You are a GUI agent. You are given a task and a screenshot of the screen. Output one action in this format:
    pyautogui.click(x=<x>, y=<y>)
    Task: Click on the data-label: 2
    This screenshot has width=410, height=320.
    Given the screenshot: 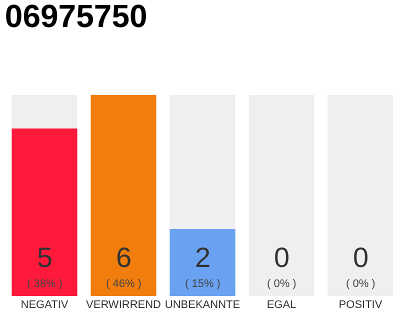 What is the action you would take?
    pyautogui.click(x=203, y=257)
    